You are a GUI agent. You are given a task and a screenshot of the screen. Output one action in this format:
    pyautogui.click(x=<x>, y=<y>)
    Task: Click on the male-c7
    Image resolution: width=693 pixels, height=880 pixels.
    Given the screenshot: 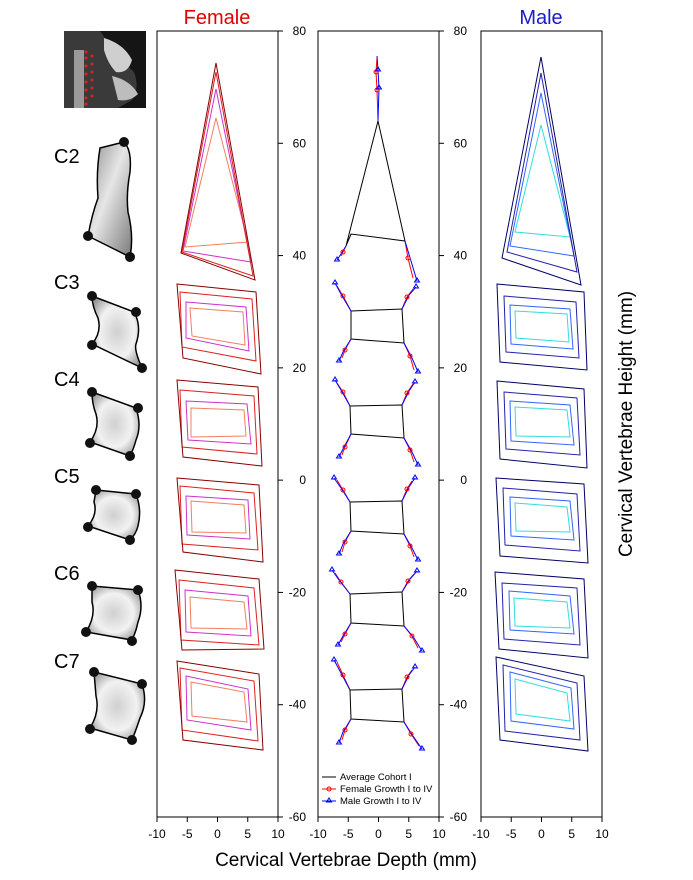 What is the action you would take?
    pyautogui.click(x=542, y=704)
    